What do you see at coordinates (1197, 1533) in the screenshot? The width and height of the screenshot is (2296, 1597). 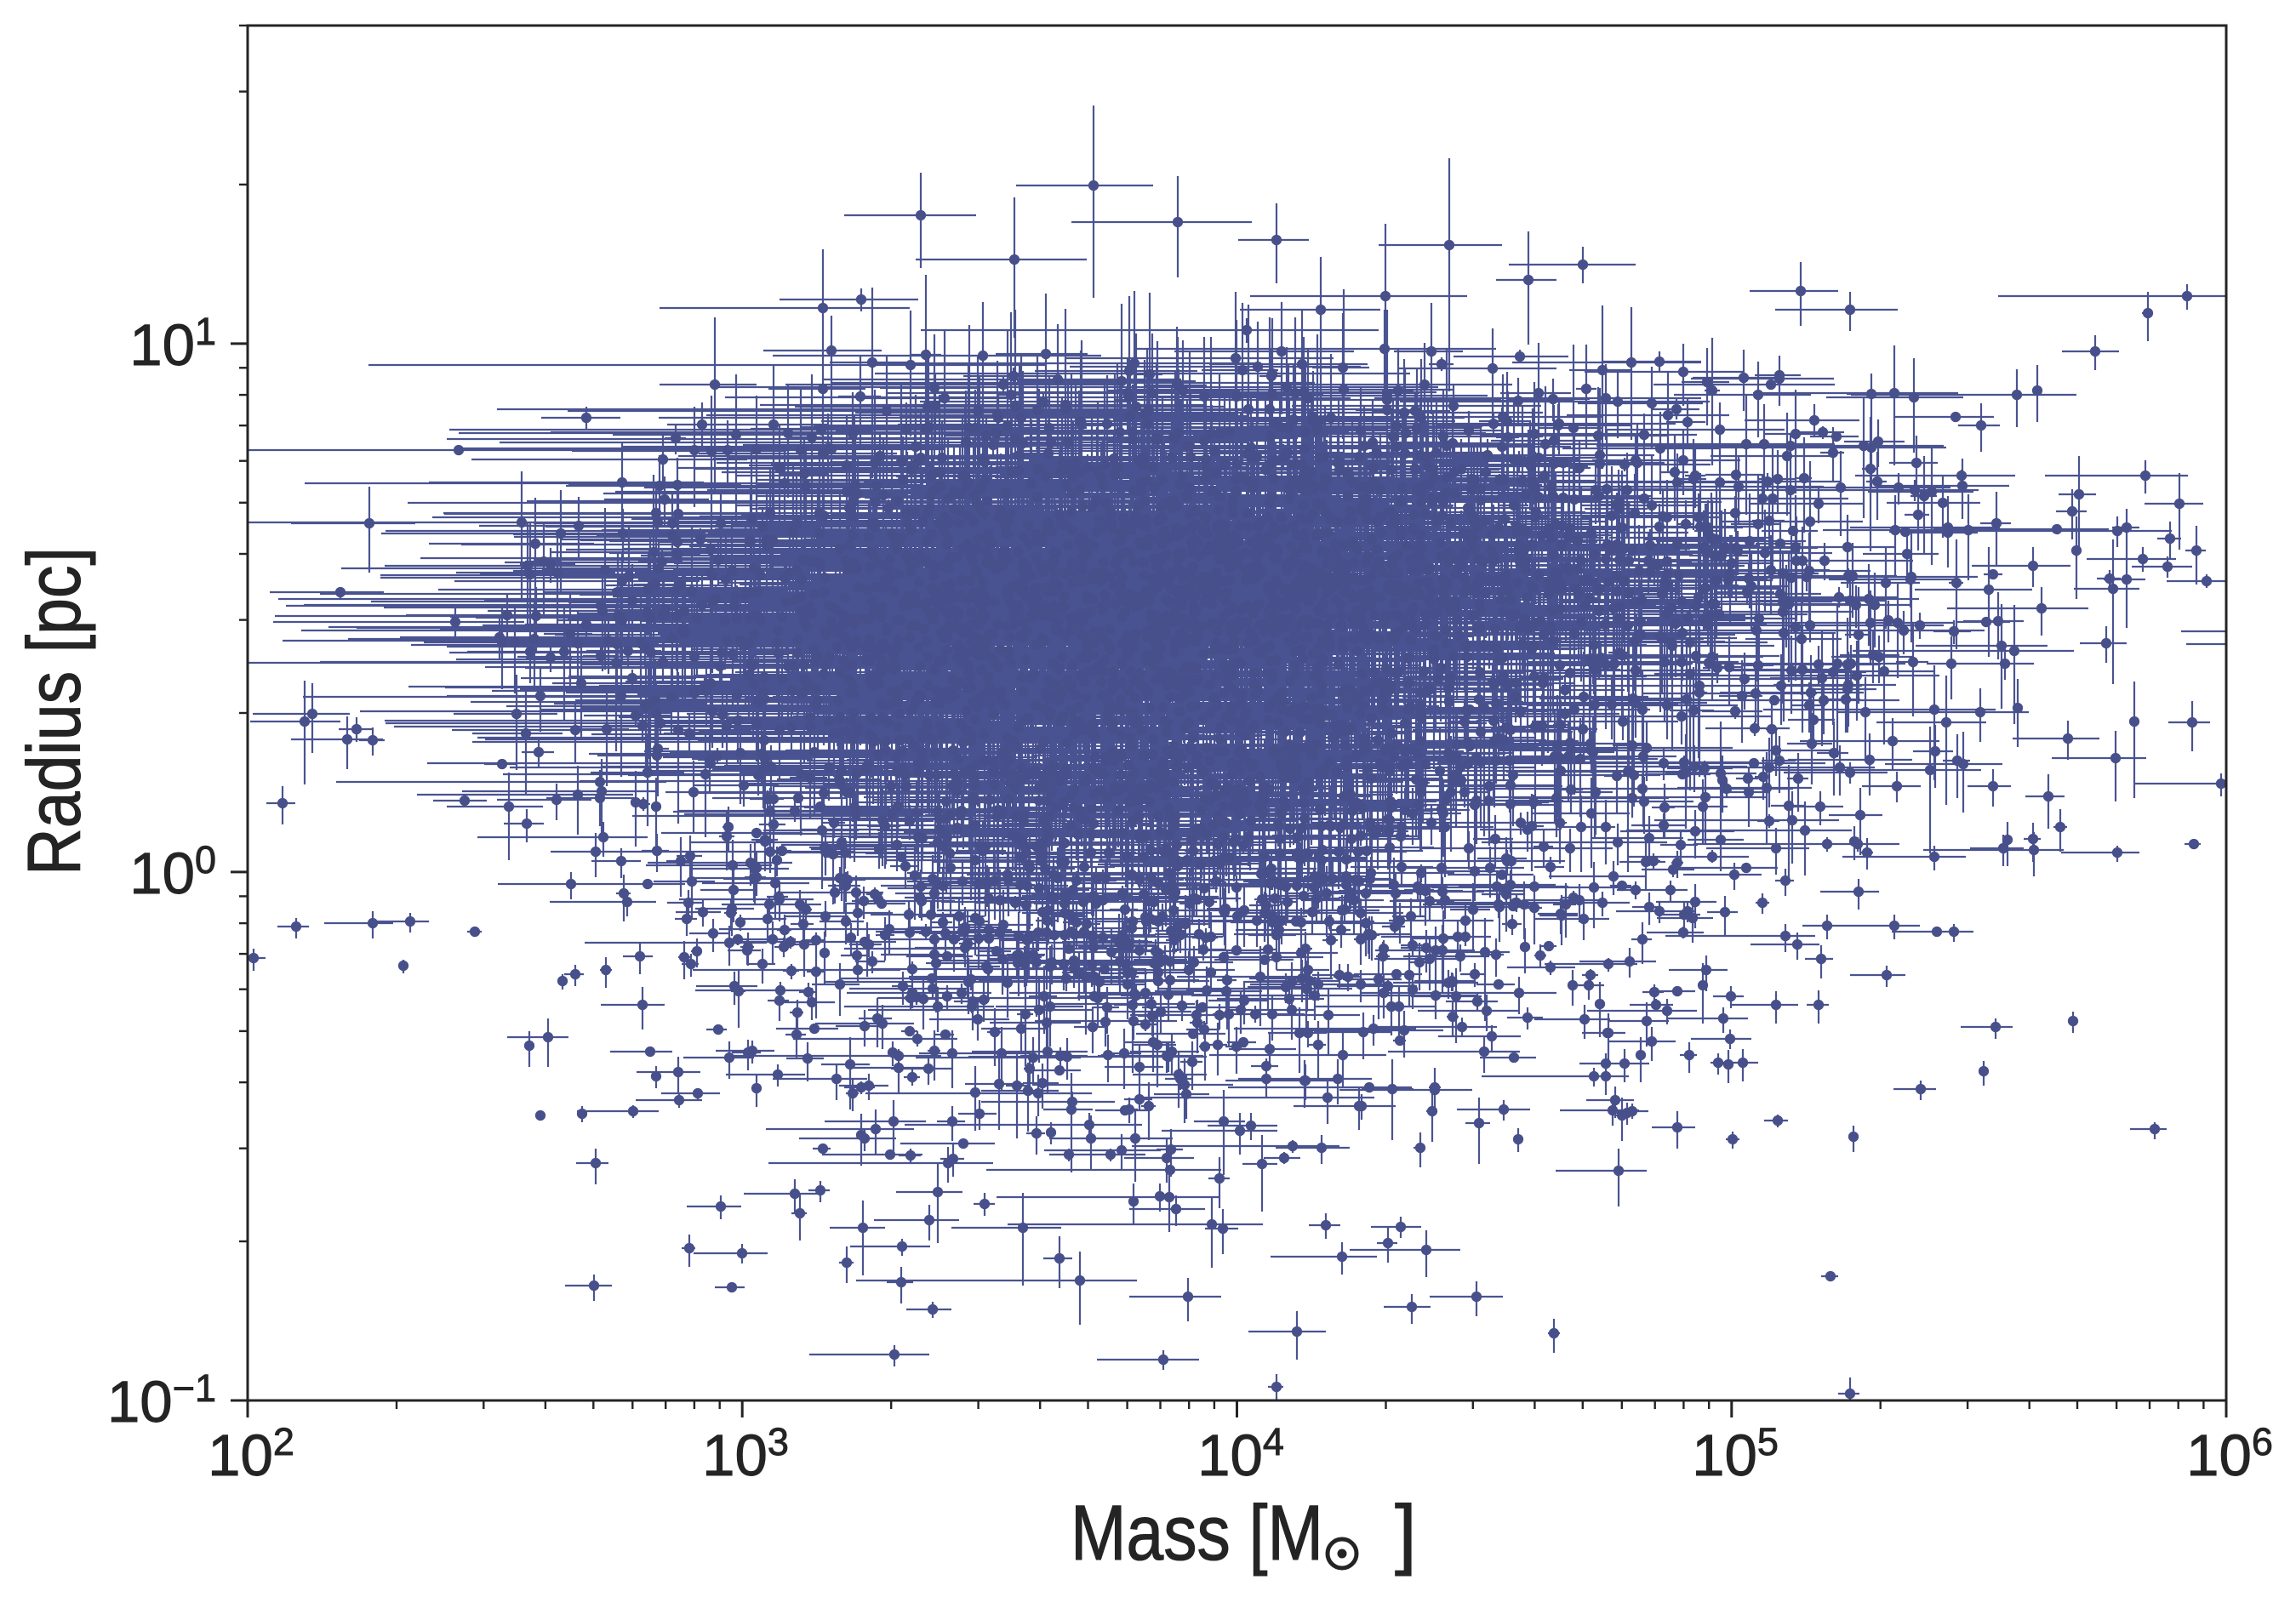 I see `svg-text: Mass [M` at bounding box center [1197, 1533].